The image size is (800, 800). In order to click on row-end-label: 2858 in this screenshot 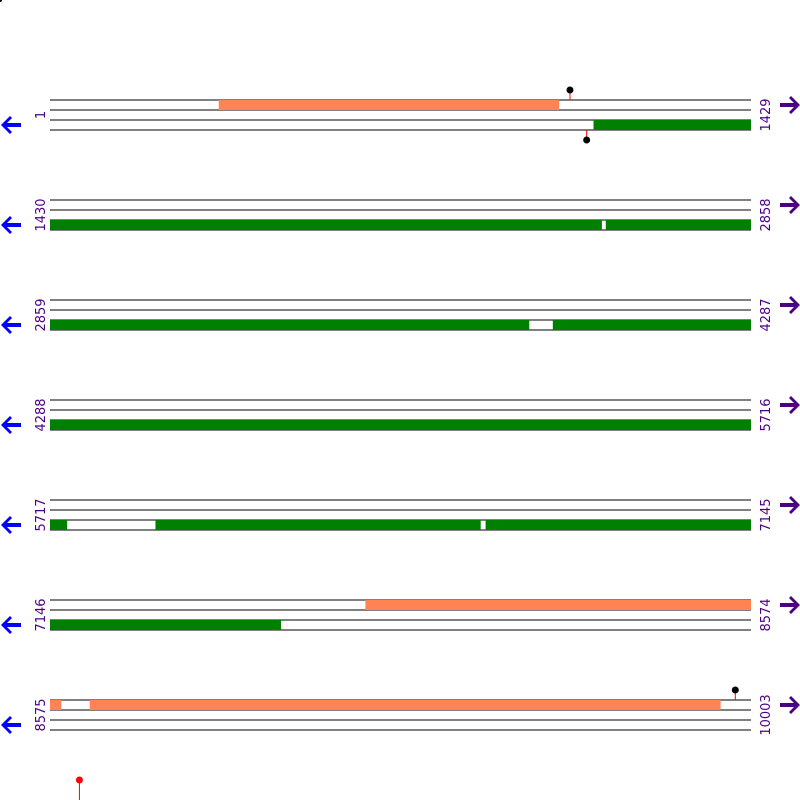, I will do `click(766, 214)`.